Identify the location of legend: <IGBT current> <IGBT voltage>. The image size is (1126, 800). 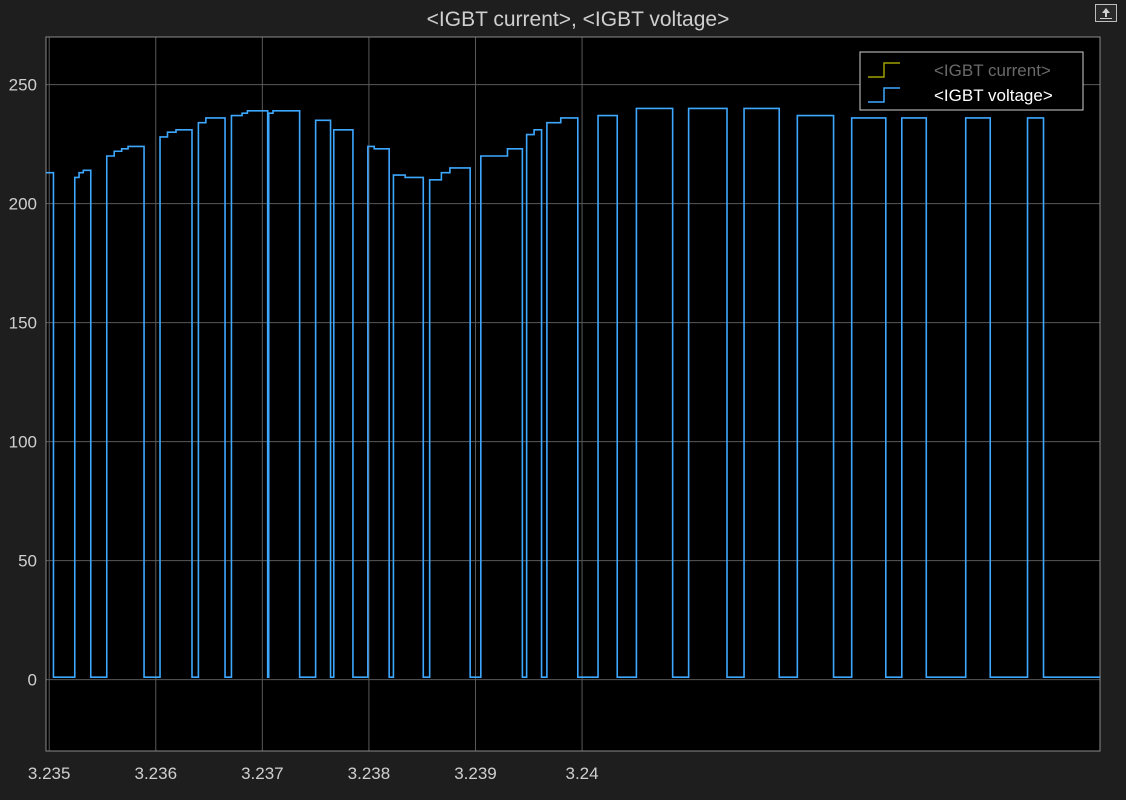
(971, 81).